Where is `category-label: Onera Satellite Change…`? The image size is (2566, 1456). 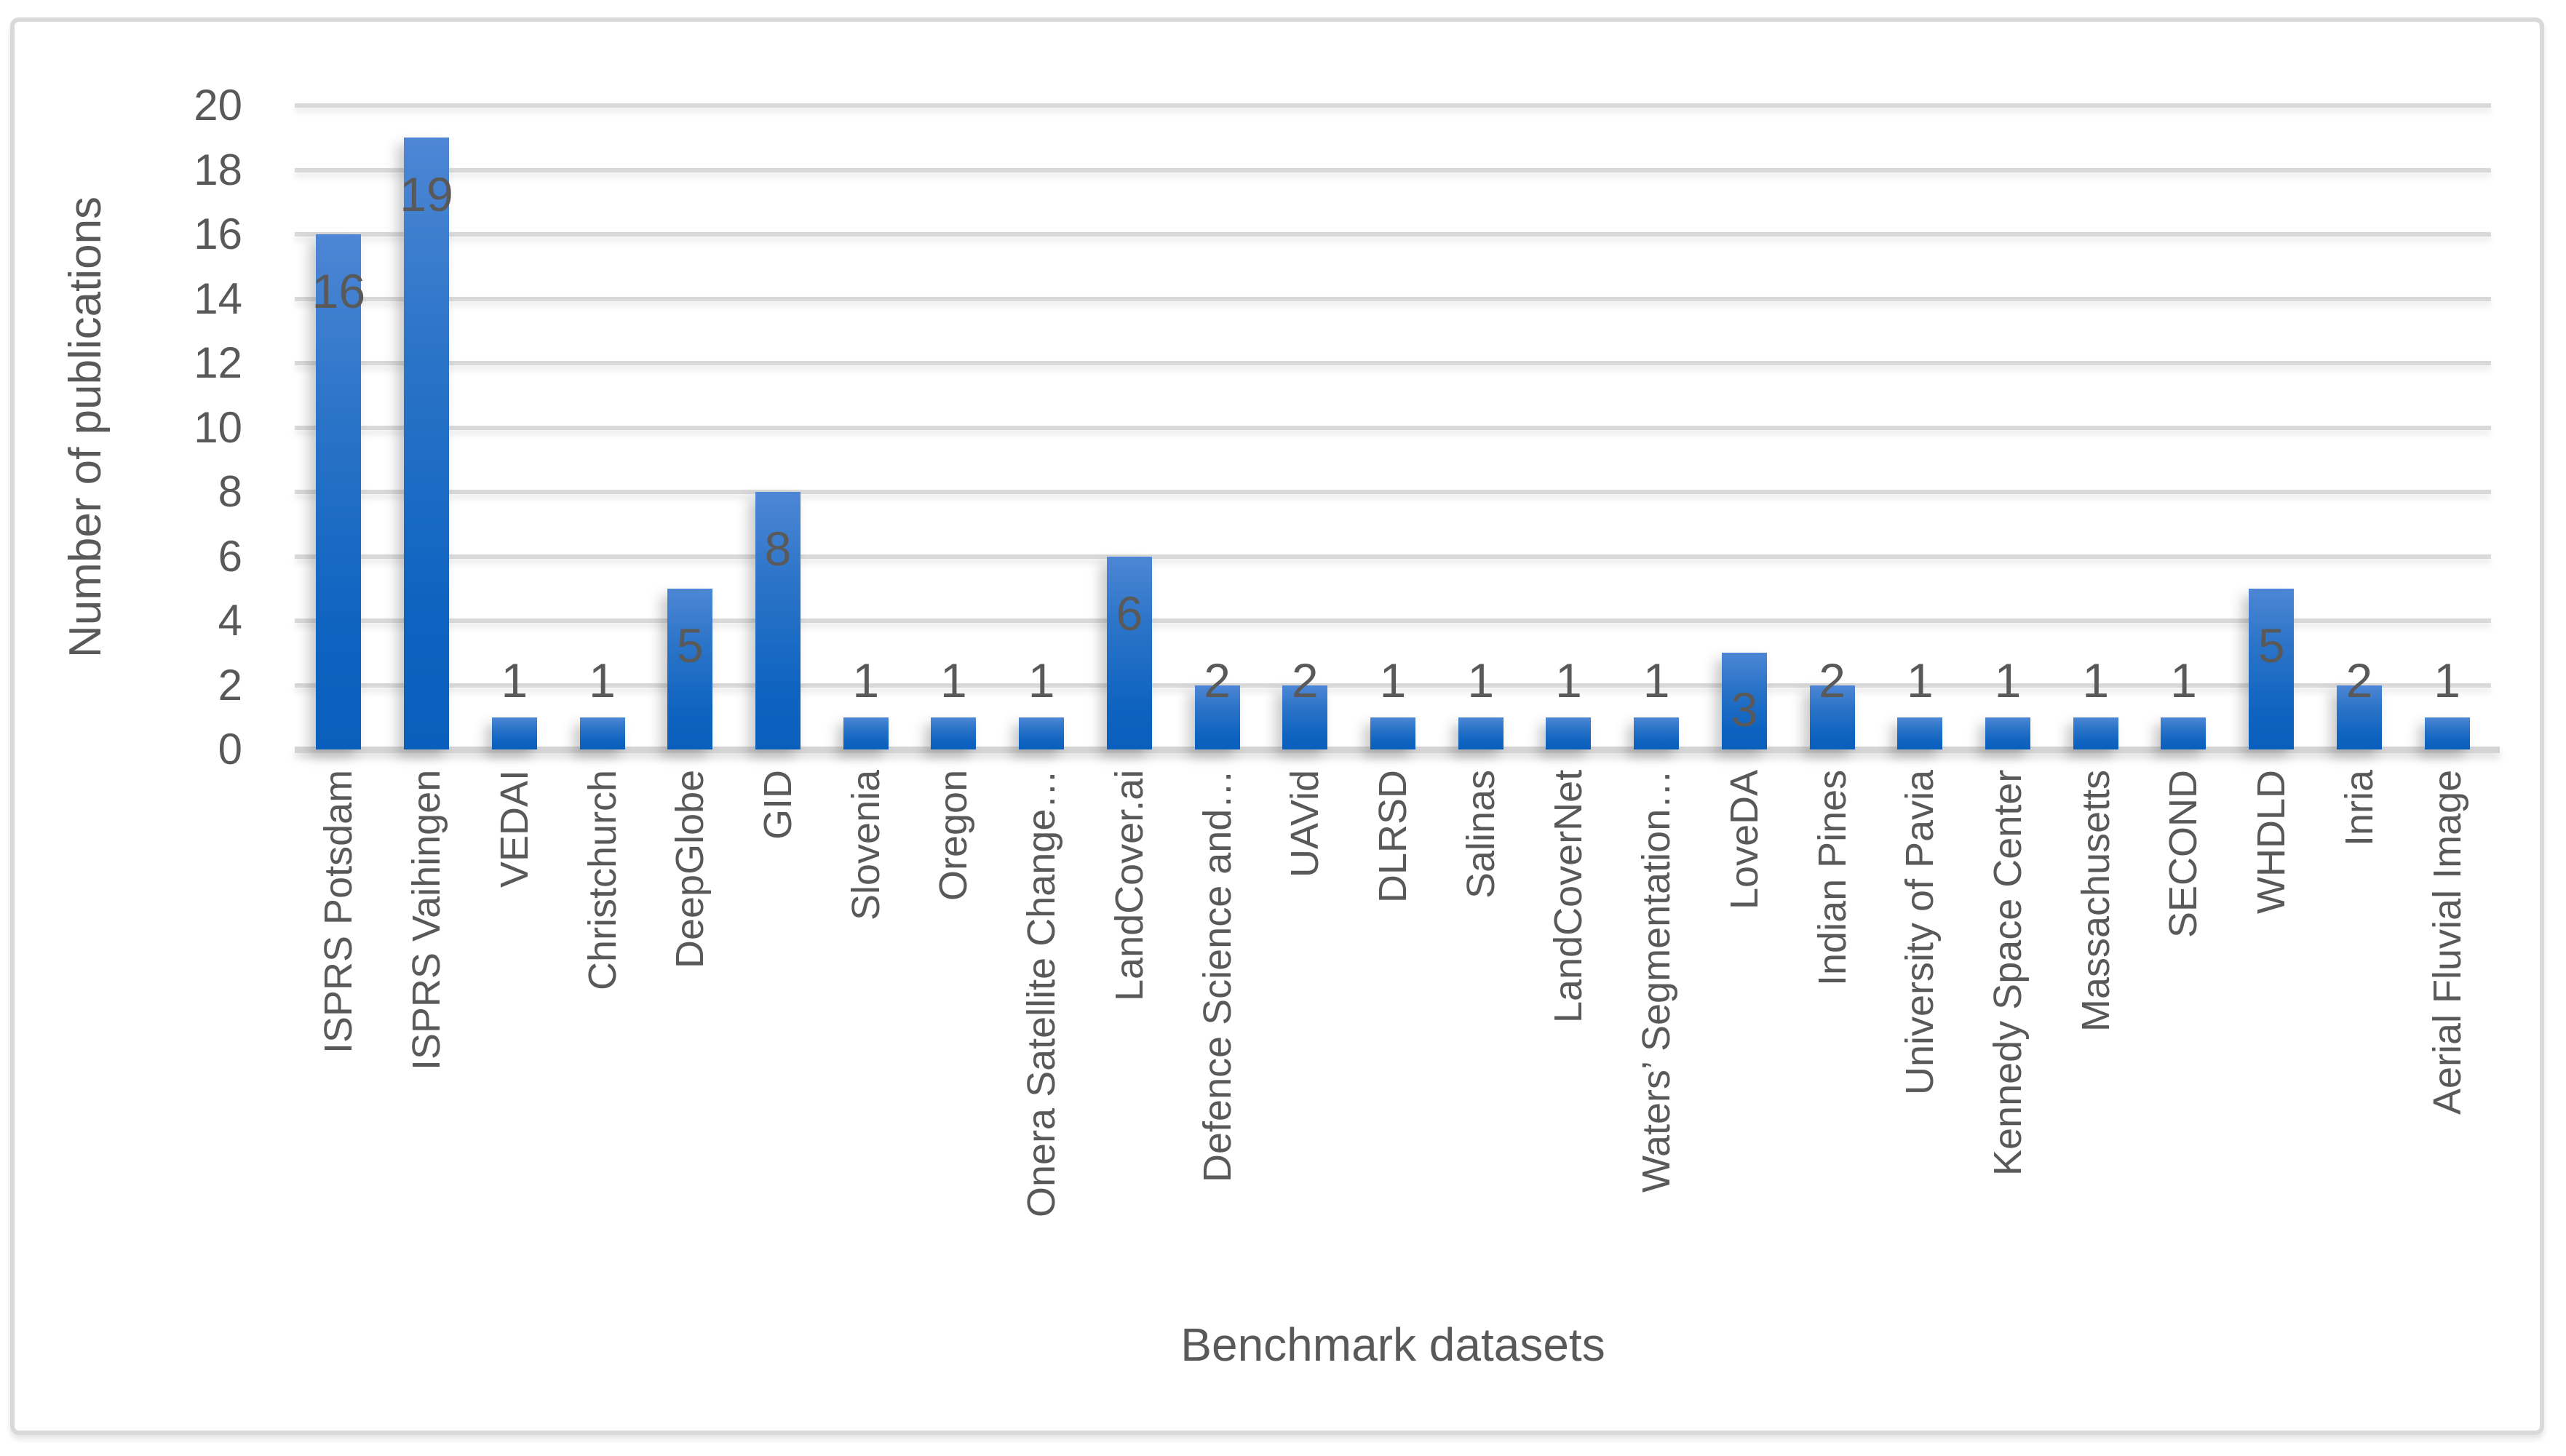 category-label: Onera Satellite Change… is located at coordinates (1042, 994).